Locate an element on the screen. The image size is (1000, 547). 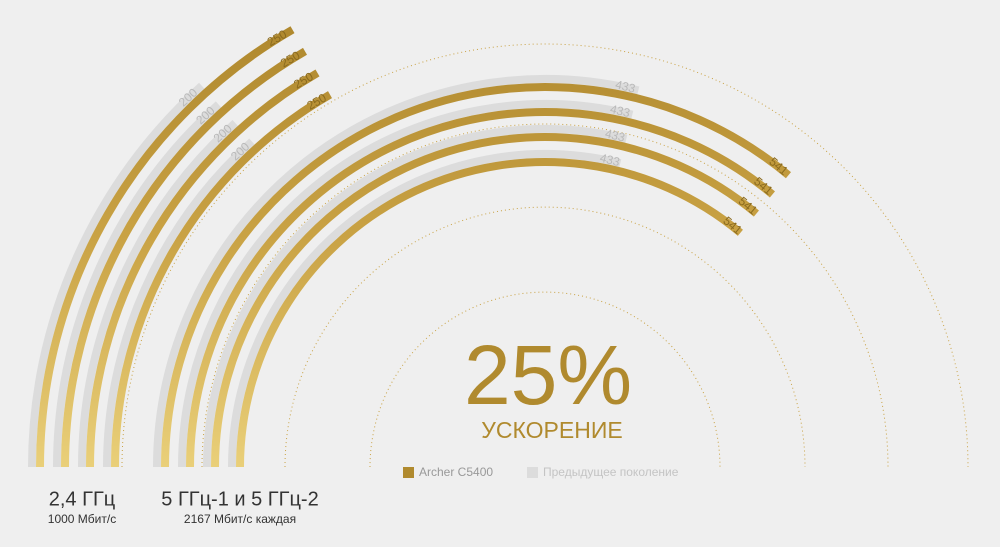
legend-label: Предыдущее поколение is located at coordinates (611, 472).